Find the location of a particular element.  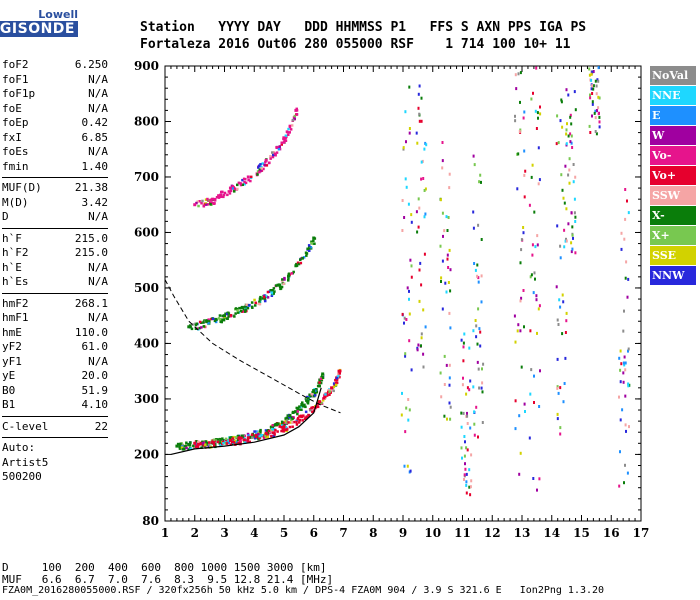

param-name: foF1 is located at coordinates (15, 79).